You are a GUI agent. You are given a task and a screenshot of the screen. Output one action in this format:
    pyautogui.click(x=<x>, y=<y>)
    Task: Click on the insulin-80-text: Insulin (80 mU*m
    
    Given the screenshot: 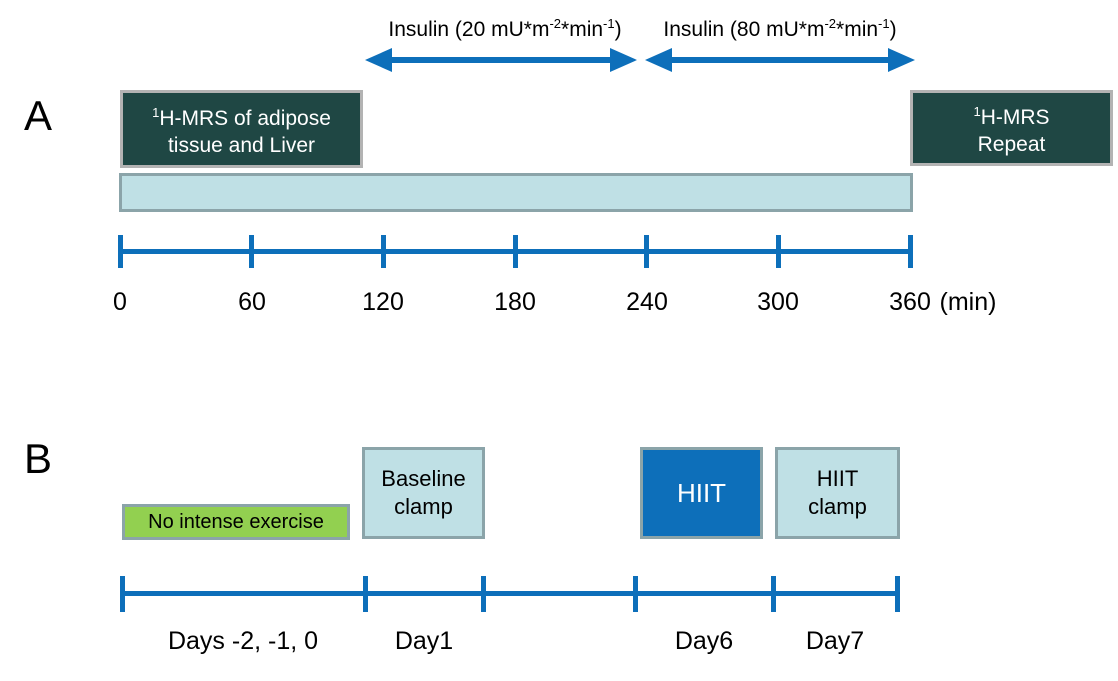 What is the action you would take?
    pyautogui.click(x=744, y=29)
    